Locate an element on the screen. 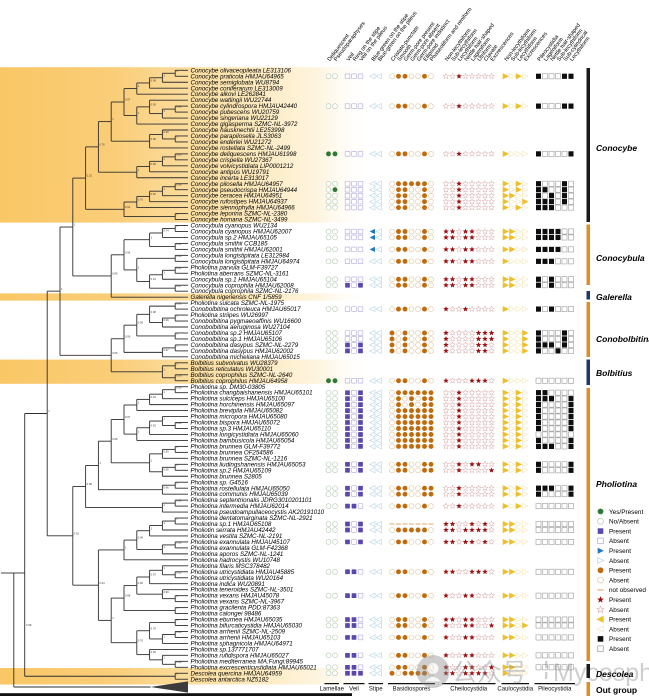 This screenshot has width=649, height=696. taxon-label: Conocybe volvicystidiata LIP0001212 is located at coordinates (242, 166).